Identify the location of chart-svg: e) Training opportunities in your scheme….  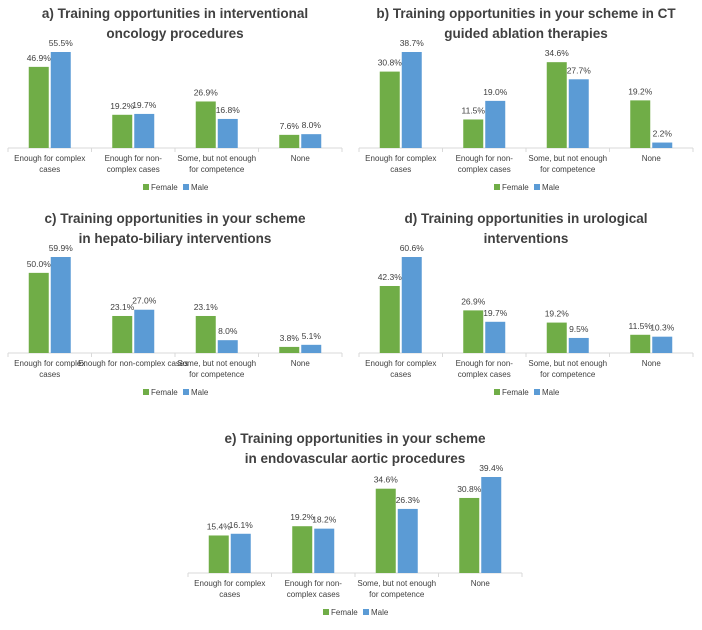
(355, 524).